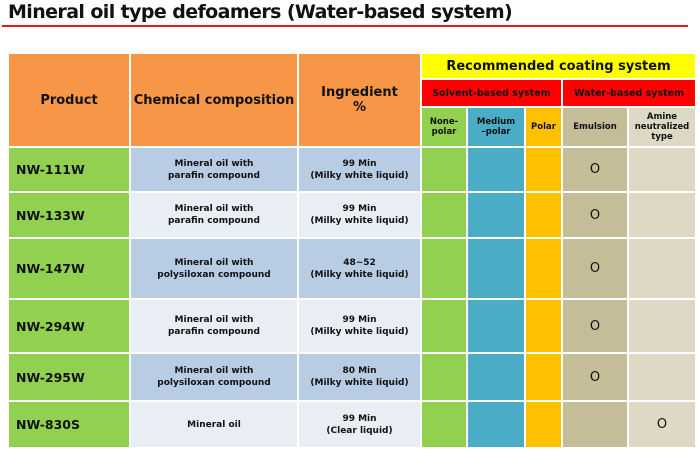 The height and width of the screenshot is (469, 700). What do you see at coordinates (629, 93) in the screenshot?
I see `header-water: Water-based system` at bounding box center [629, 93].